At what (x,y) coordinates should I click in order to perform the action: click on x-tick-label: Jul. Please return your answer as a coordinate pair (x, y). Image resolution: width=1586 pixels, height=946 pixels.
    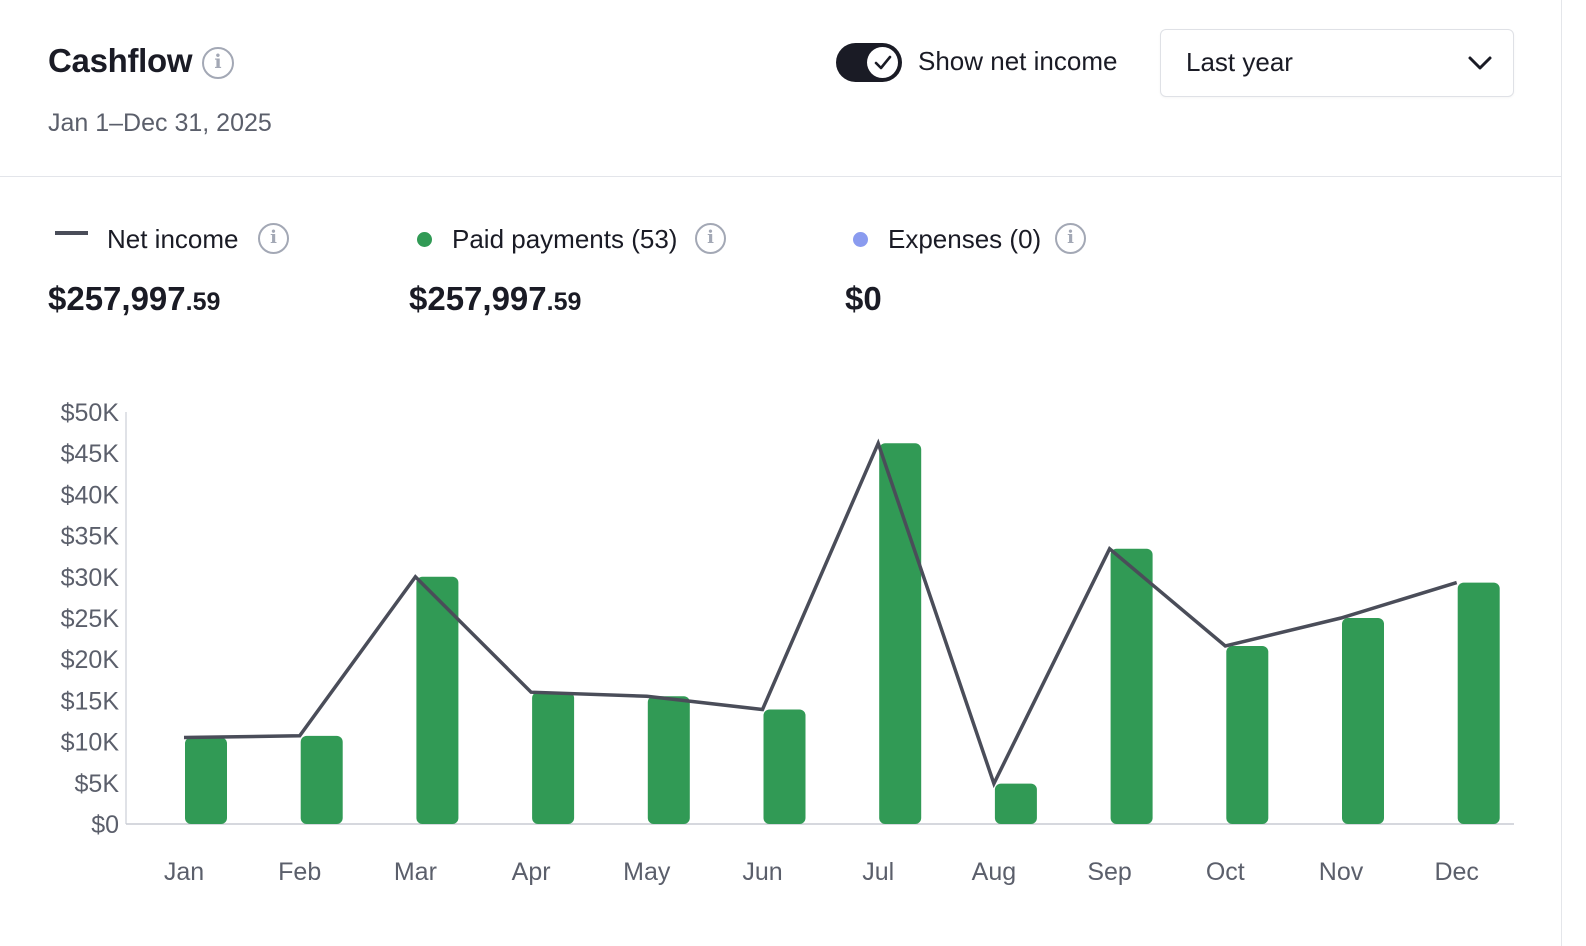
    Looking at the image, I should click on (878, 872).